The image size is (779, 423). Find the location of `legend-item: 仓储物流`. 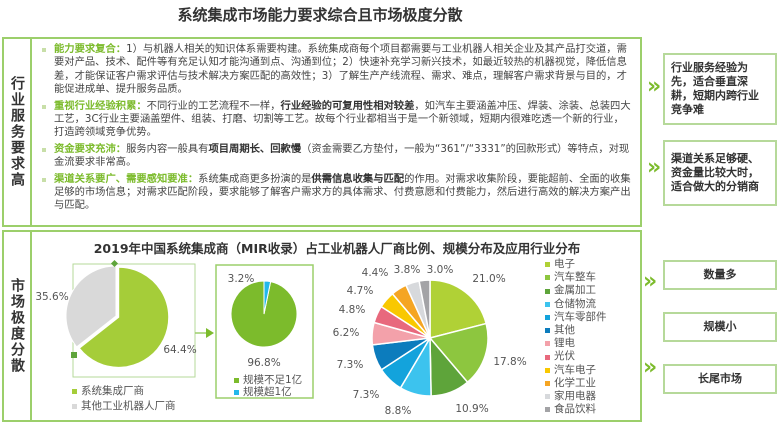

legend-item: 仓储物流 is located at coordinates (576, 304).